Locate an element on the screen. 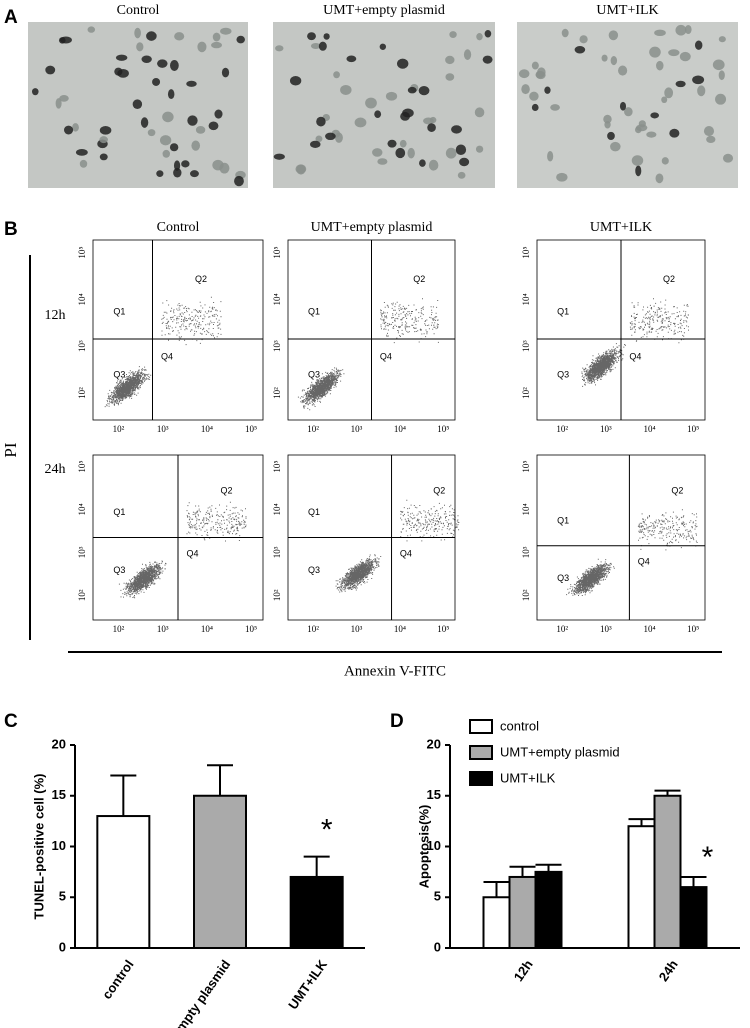 This screenshot has height=1028, width=750. flow-x-tick: 10² is located at coordinates (313, 629).